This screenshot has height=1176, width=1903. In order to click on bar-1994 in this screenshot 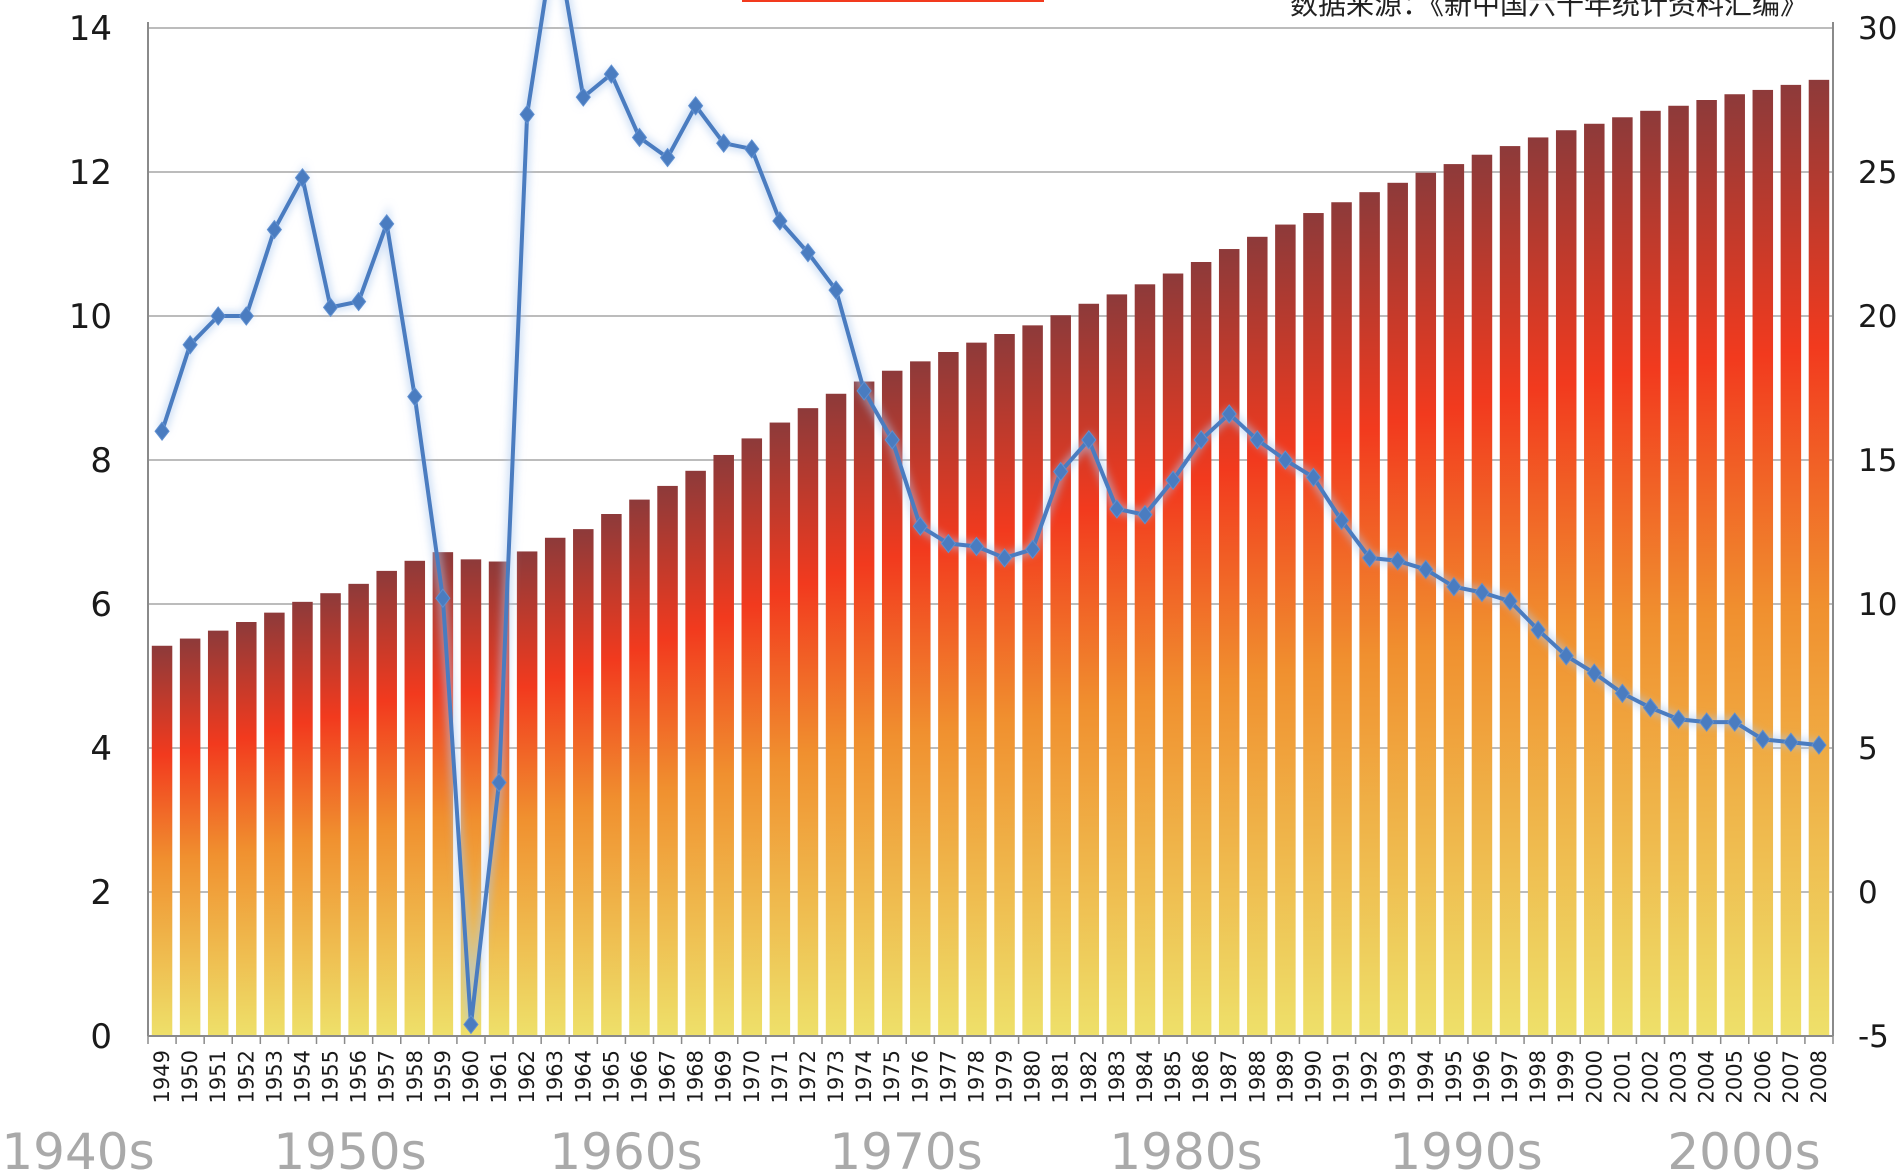, I will do `click(1426, 604)`.